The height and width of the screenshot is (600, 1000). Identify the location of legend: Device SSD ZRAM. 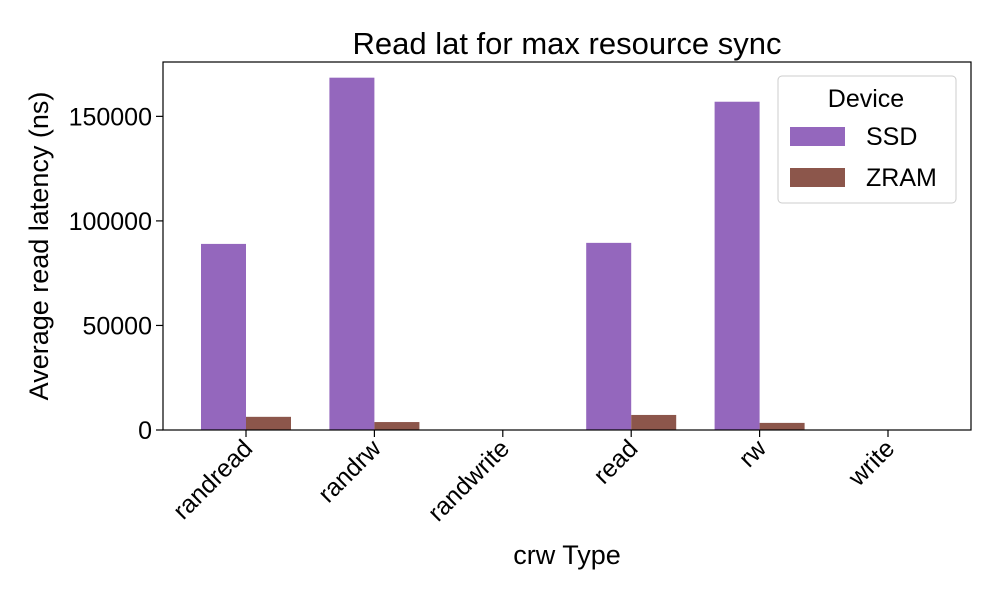
(867, 139).